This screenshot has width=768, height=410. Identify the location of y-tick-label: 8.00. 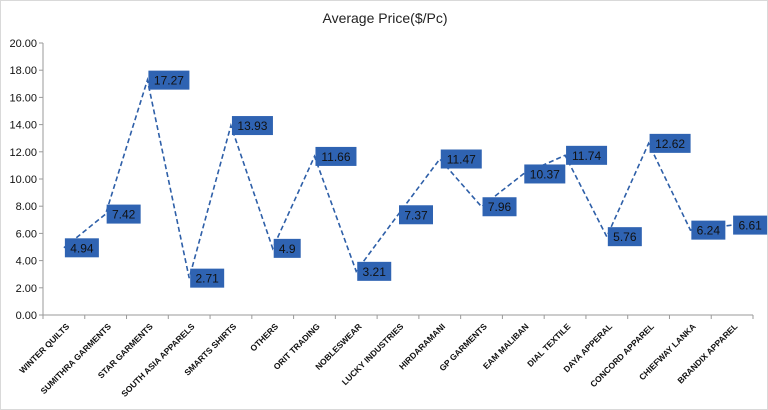
(26, 207).